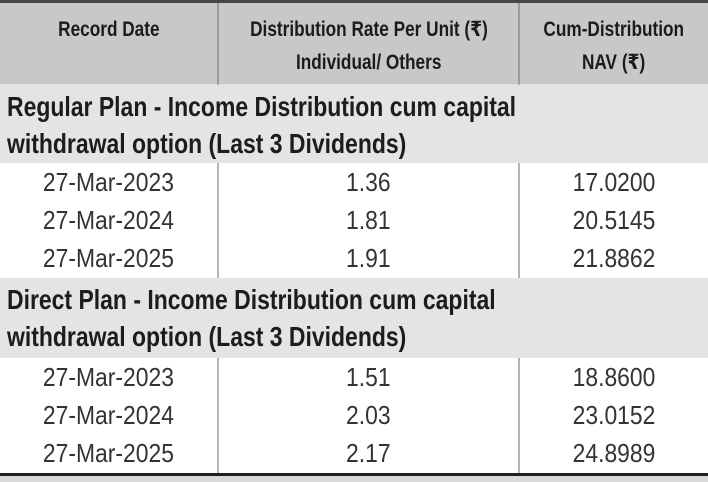 This screenshot has height=482, width=708. I want to click on col-header-cum-distribution-nav: Cum-Distribution NAV (₹), so click(614, 44).